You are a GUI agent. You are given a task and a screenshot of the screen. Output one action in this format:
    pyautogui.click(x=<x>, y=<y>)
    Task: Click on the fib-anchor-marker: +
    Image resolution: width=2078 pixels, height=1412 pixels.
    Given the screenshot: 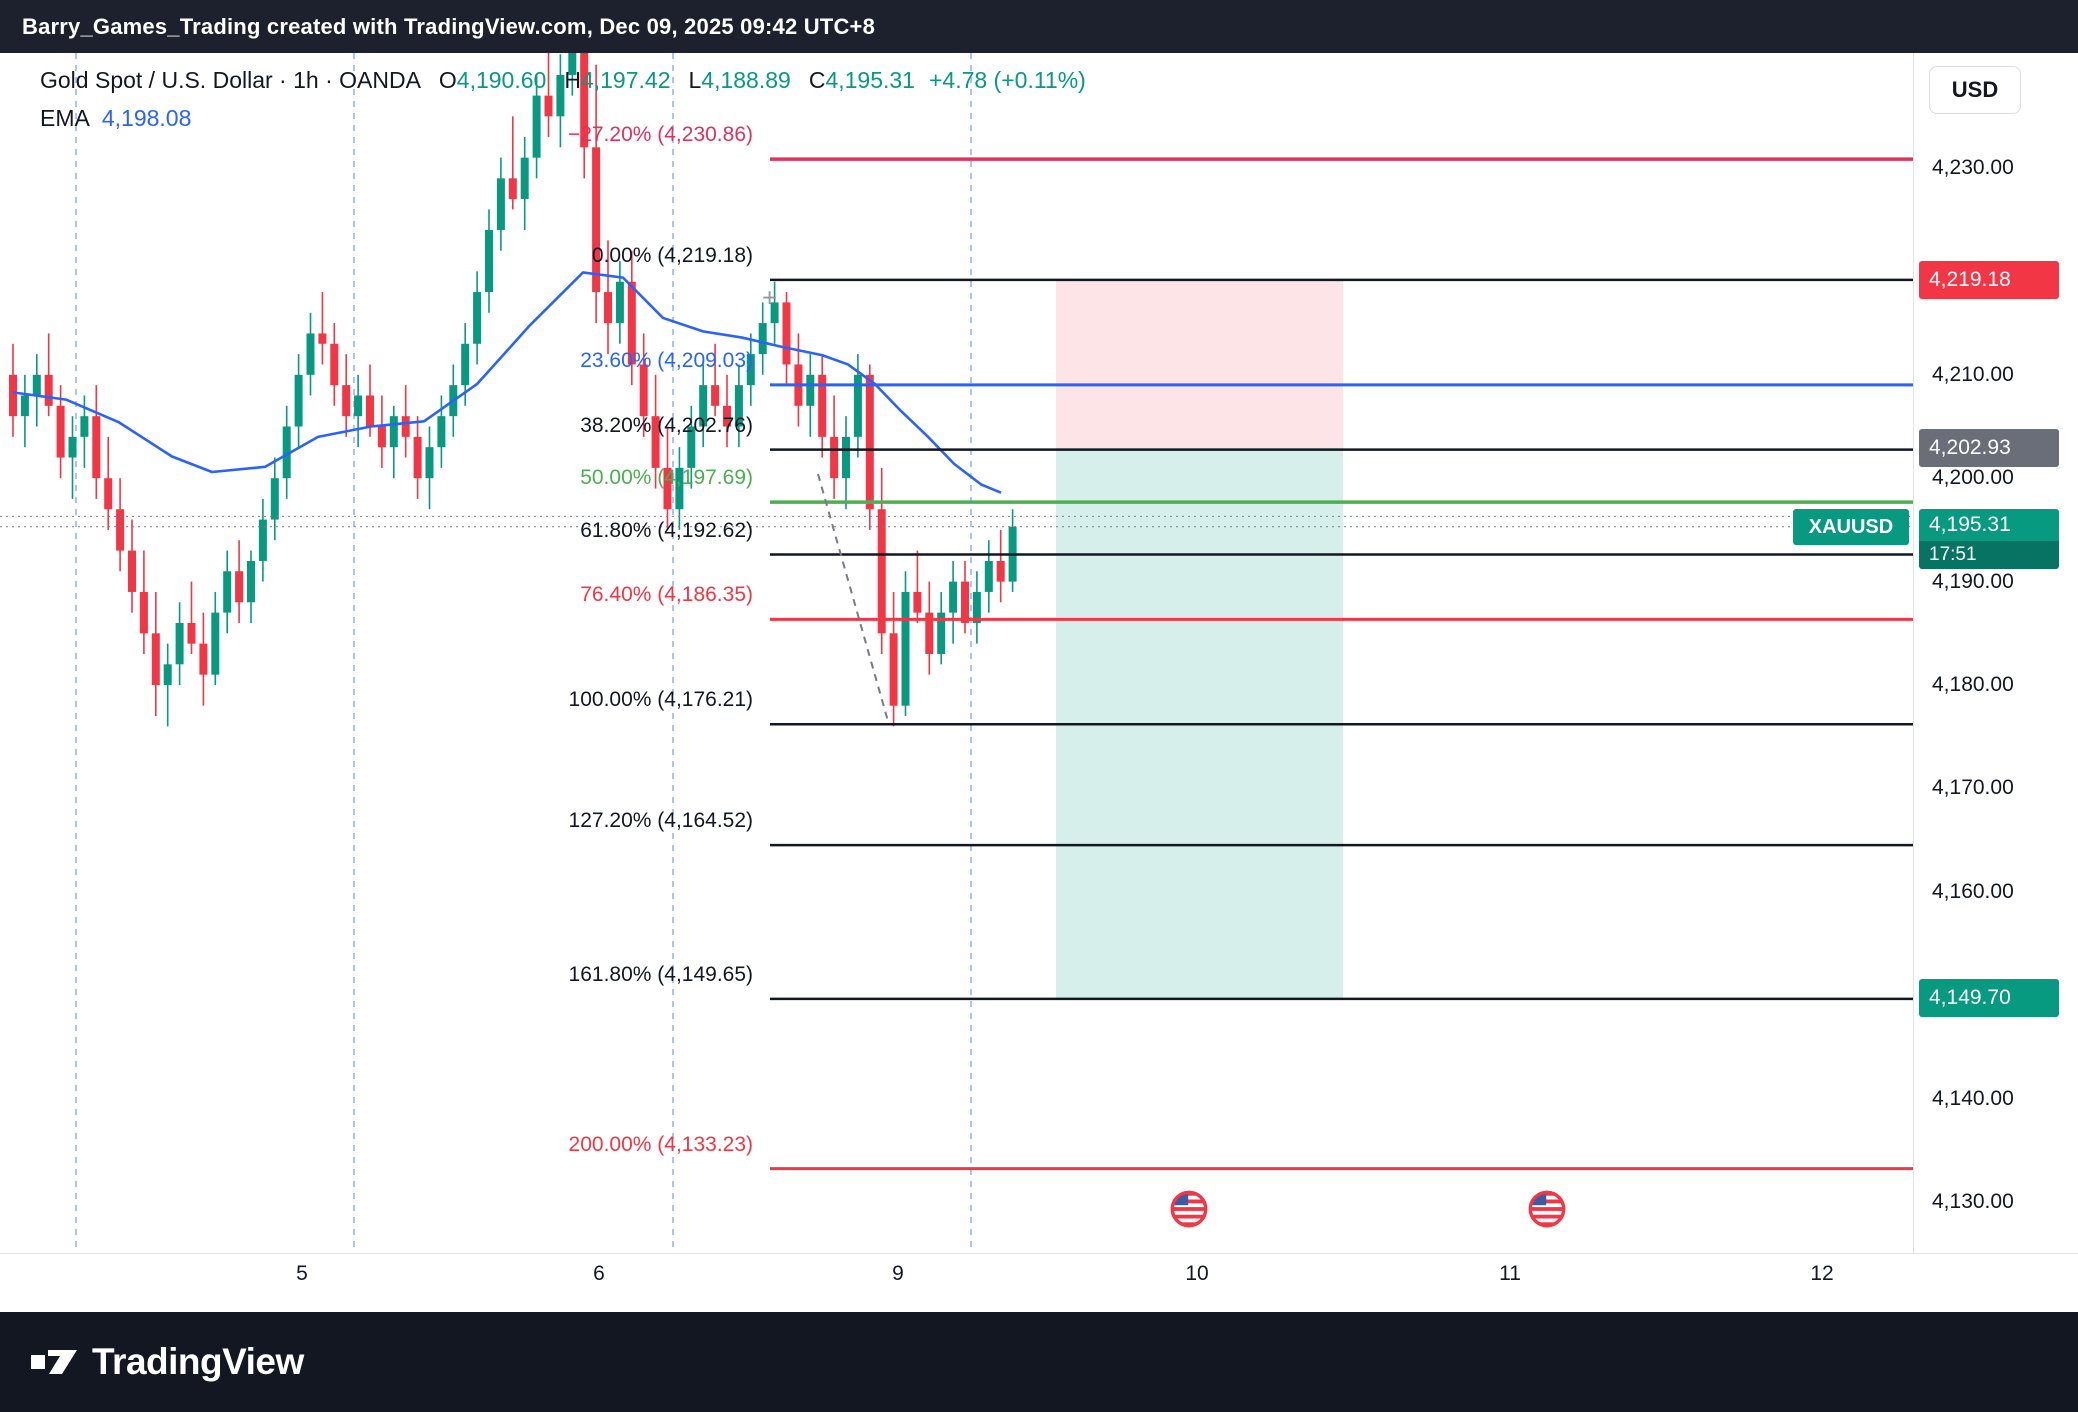 What is the action you would take?
    pyautogui.click(x=769, y=297)
    